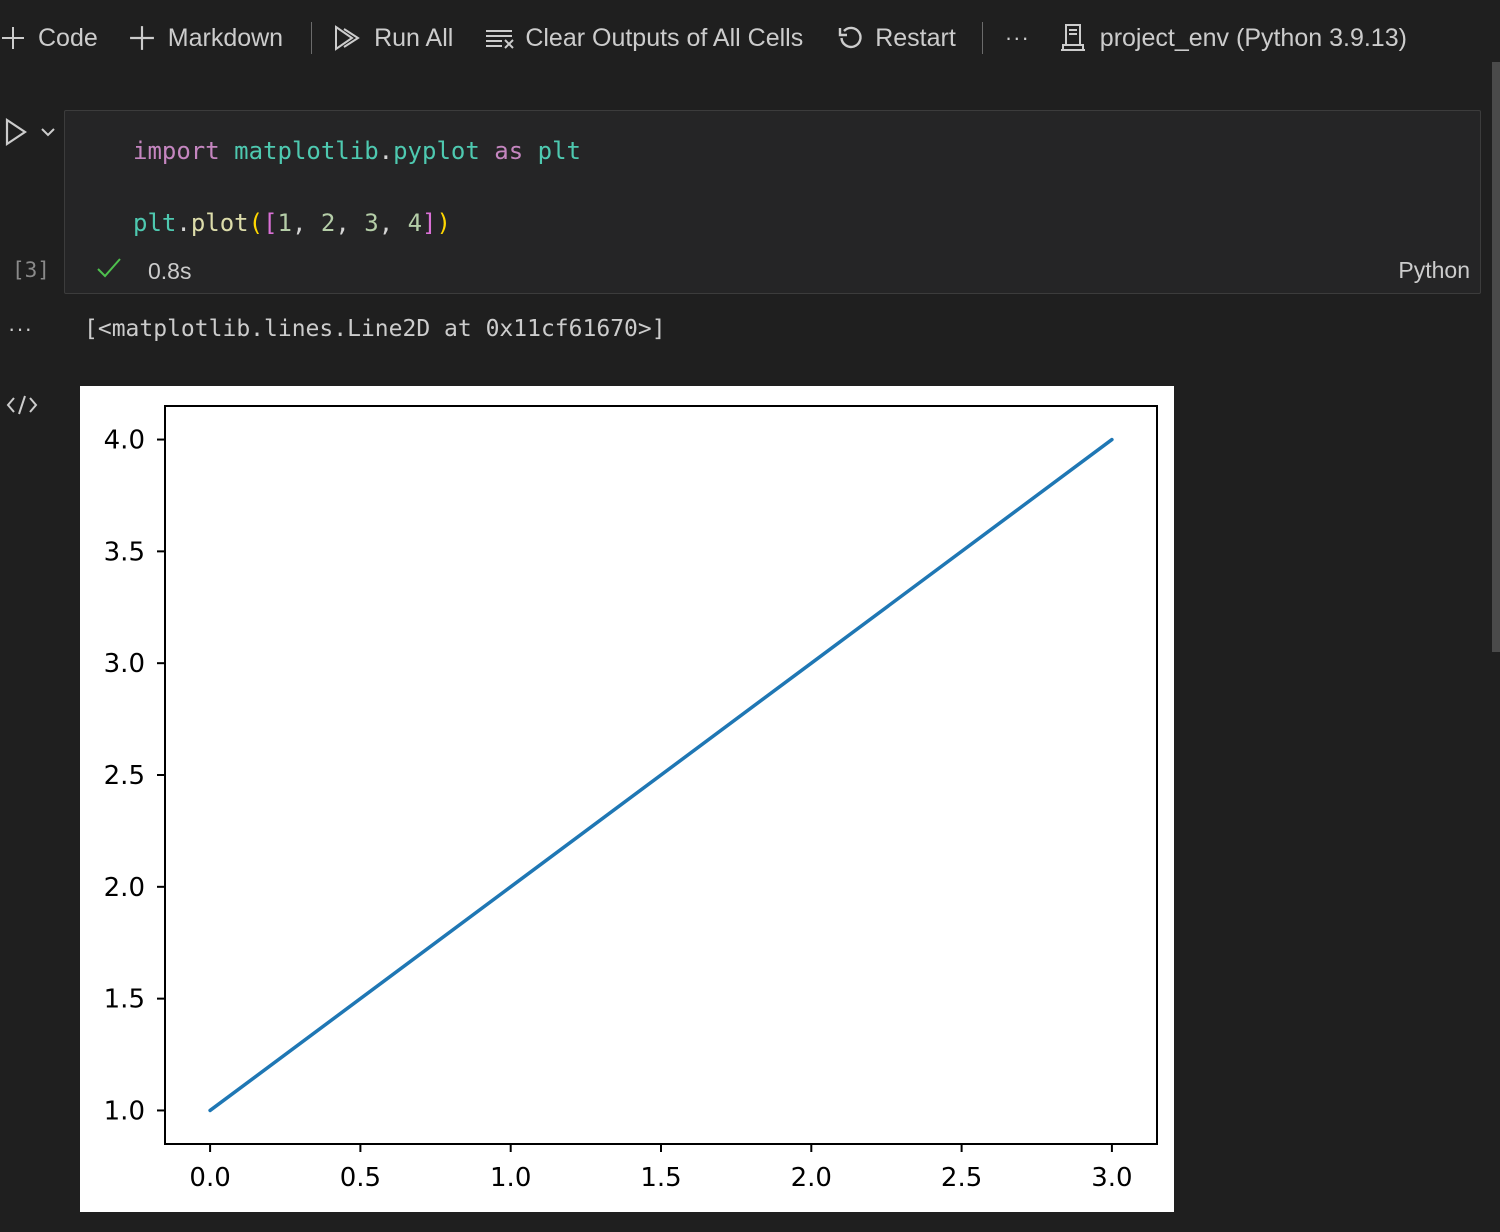 This screenshot has width=1500, height=1232. I want to click on code-token: ), so click(443, 223).